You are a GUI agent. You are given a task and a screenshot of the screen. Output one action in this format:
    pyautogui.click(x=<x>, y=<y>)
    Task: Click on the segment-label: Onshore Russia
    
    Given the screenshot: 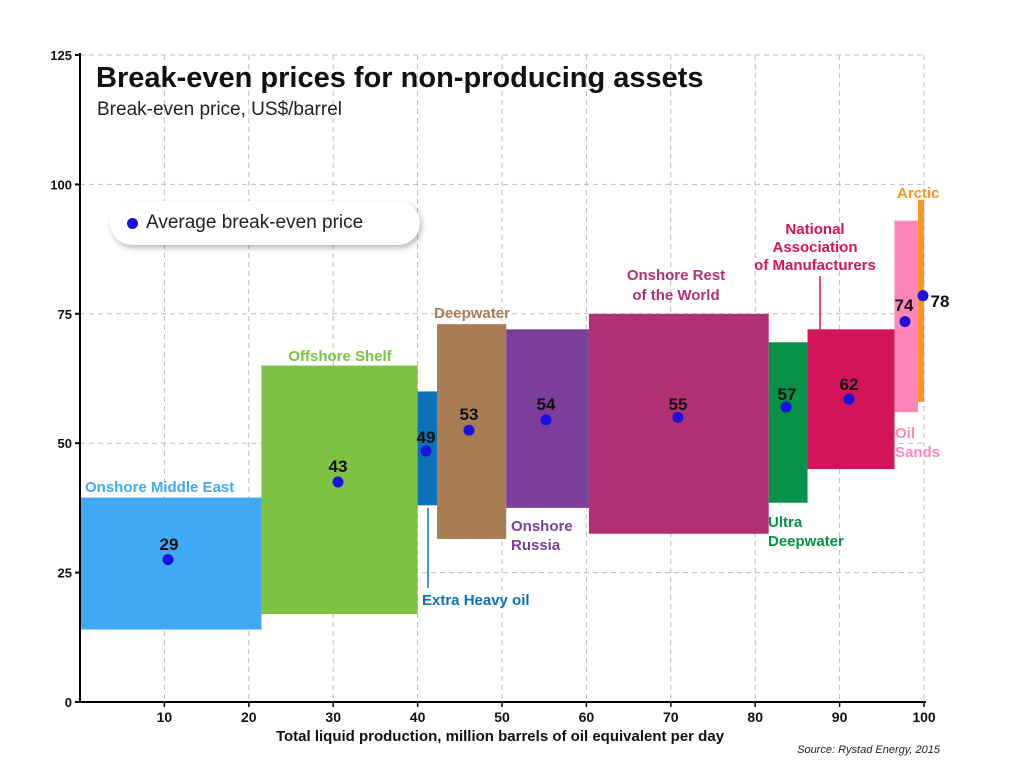 What is the action you would take?
    pyautogui.click(x=542, y=536)
    